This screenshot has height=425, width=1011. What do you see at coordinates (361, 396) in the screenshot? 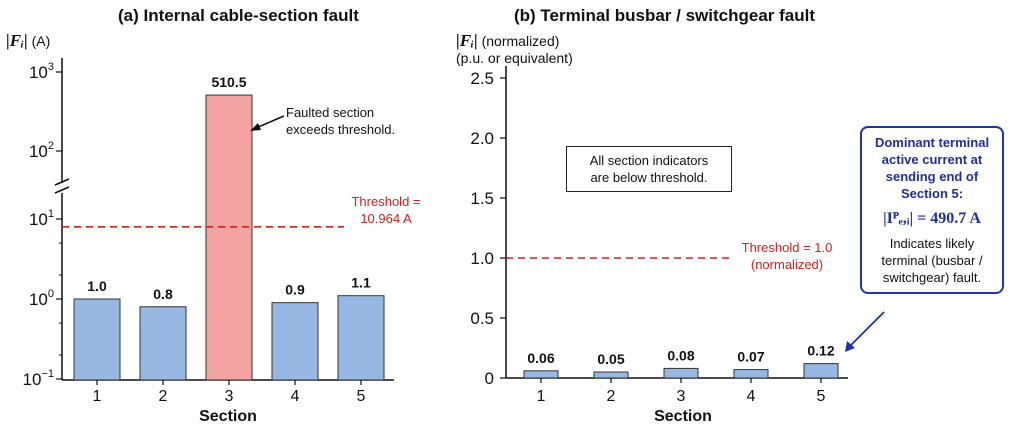
I see `chart-a-x-tick-label: 5` at bounding box center [361, 396].